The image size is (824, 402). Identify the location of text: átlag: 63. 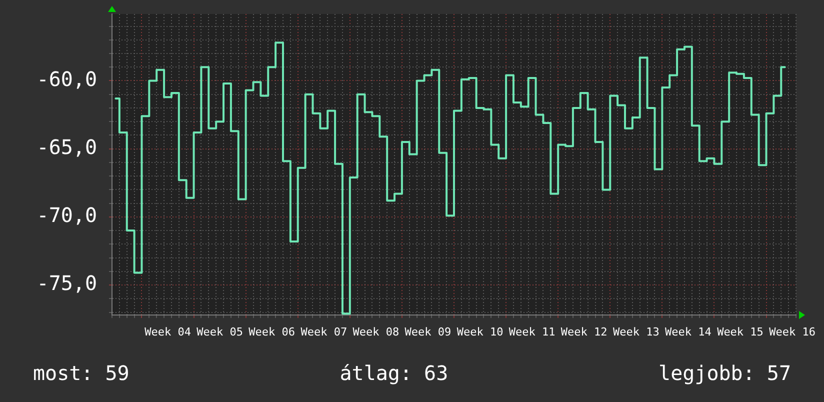
(394, 373).